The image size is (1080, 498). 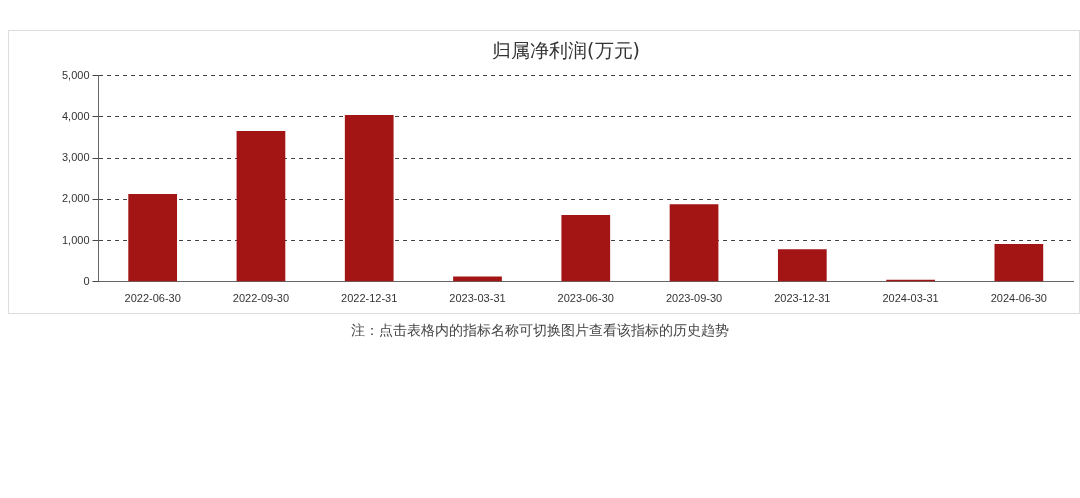 What do you see at coordinates (152, 298) in the screenshot?
I see `x-tick-label: 2022-06-30` at bounding box center [152, 298].